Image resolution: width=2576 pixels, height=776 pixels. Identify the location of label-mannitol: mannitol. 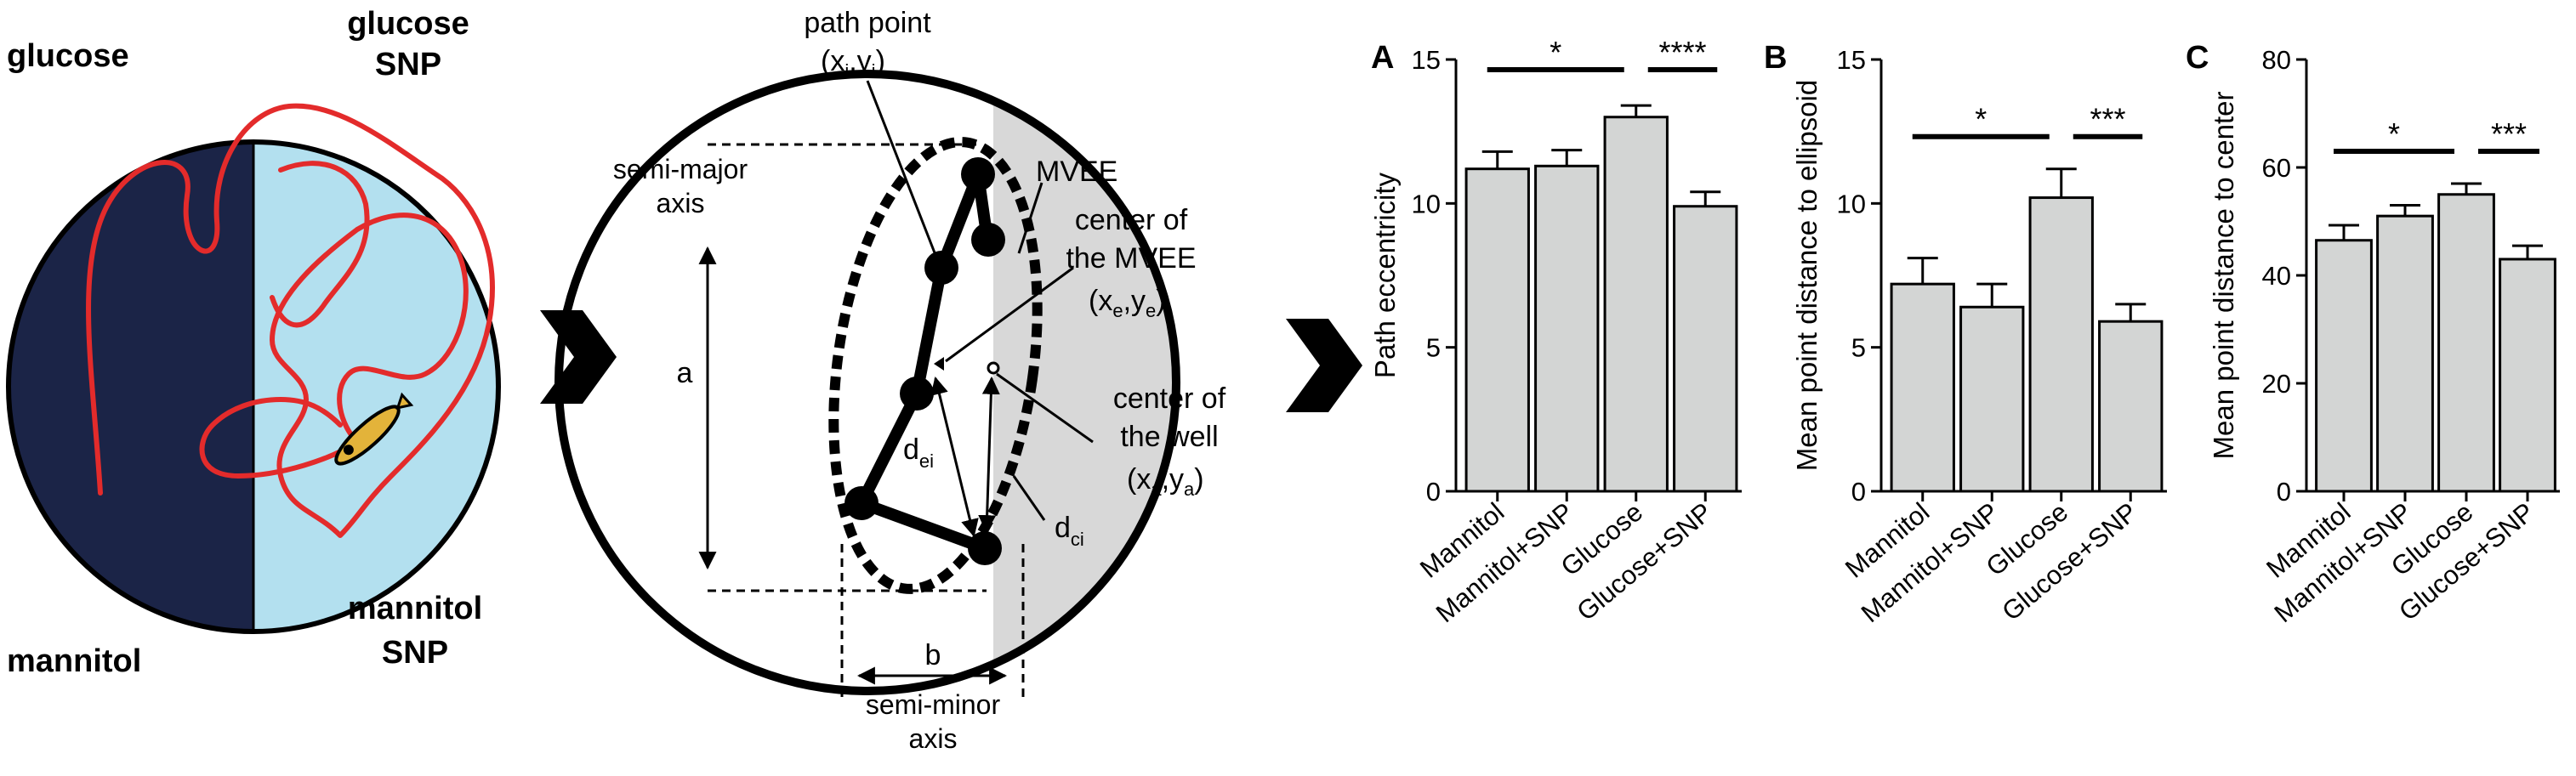
(74, 661).